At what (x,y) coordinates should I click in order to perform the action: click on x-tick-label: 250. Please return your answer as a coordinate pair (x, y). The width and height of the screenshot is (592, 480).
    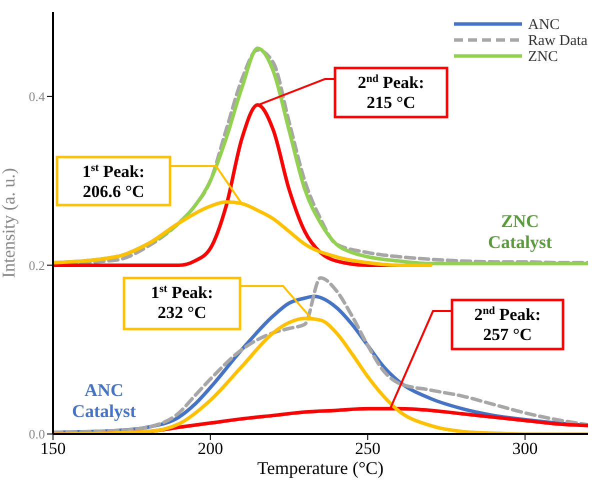
    Looking at the image, I should click on (367, 448).